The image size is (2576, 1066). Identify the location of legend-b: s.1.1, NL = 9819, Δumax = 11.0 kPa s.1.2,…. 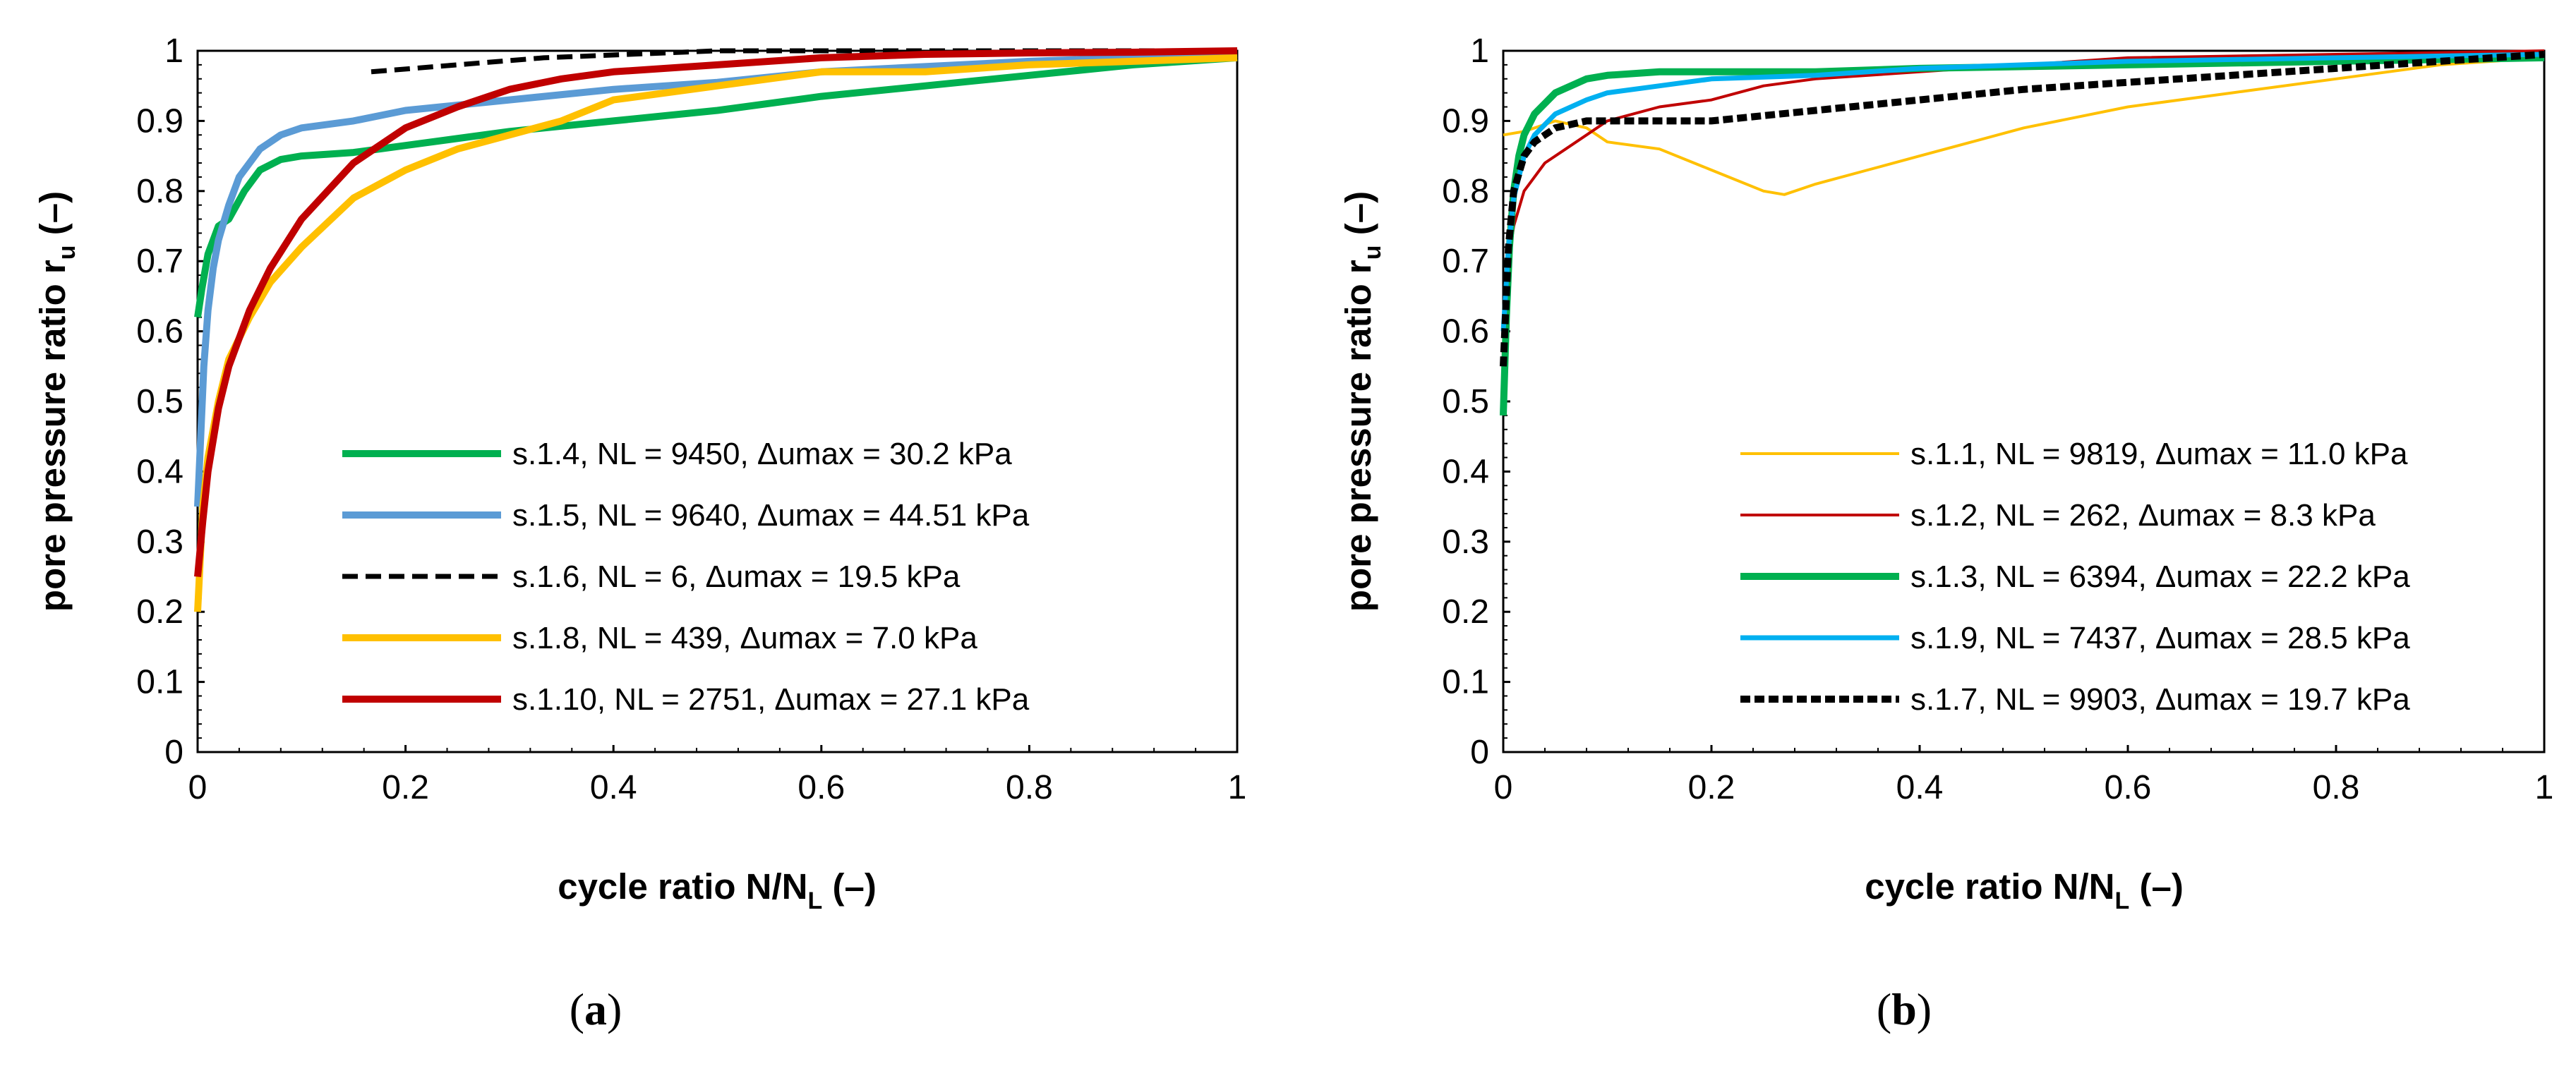
(2075, 577).